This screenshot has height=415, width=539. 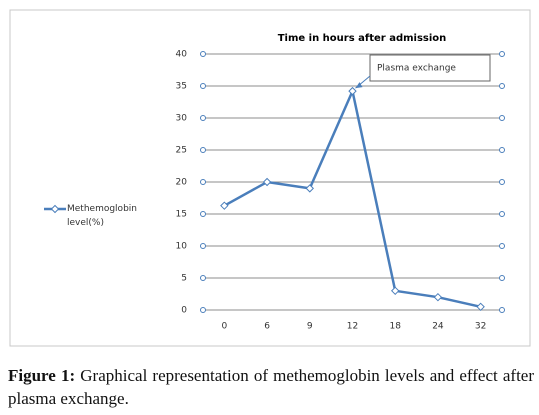 I want to click on legend-marker, so click(x=55, y=209).